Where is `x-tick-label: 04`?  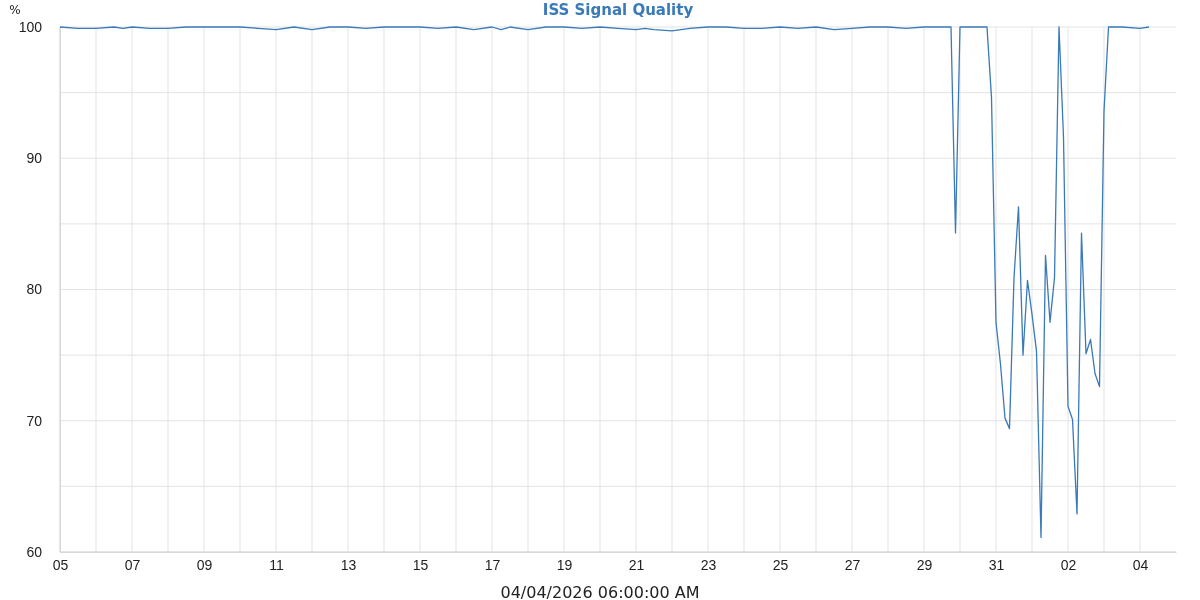
x-tick-label: 04 is located at coordinates (1140, 564).